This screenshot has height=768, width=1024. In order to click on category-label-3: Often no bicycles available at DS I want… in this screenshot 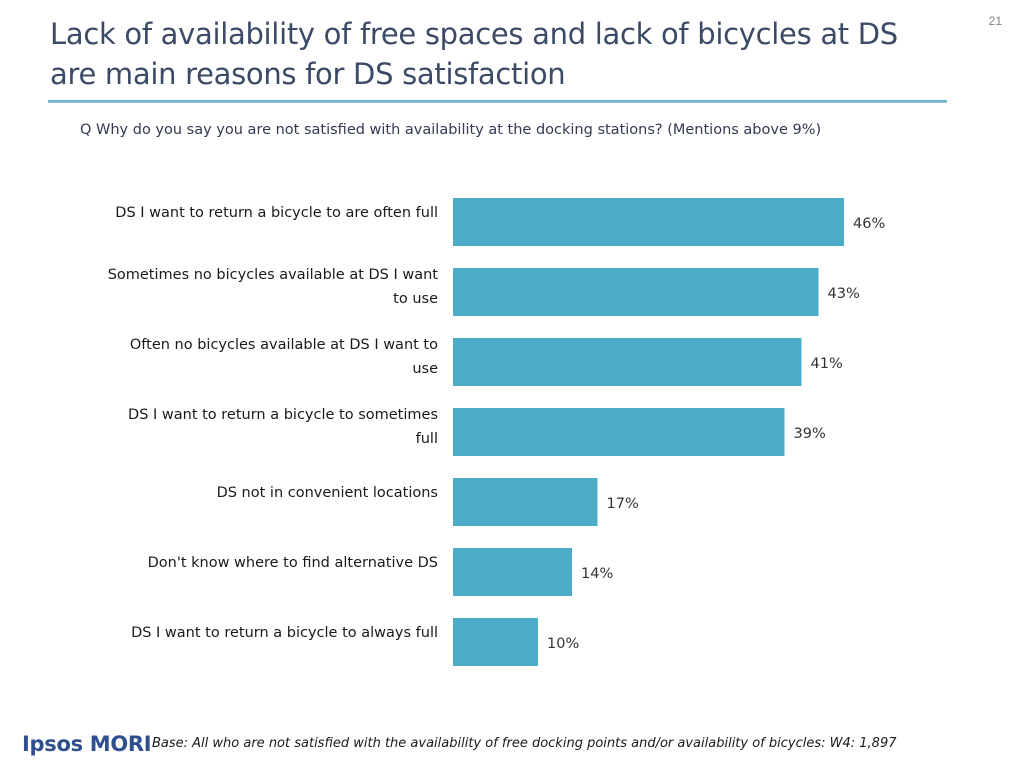, I will do `click(284, 357)`.